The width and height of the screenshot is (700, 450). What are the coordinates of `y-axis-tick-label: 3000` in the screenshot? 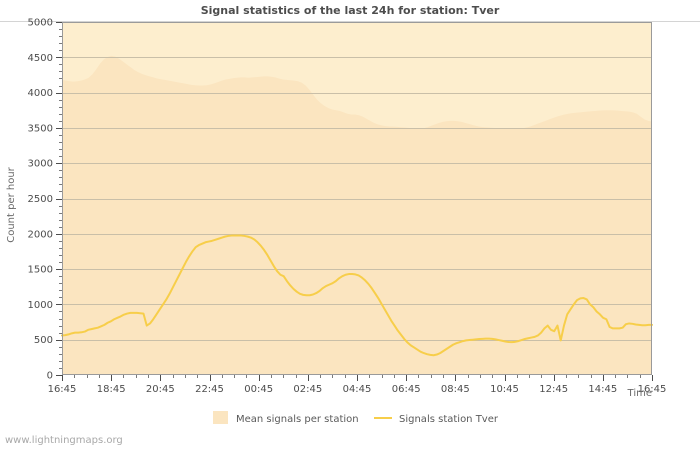 It's located at (40, 164).